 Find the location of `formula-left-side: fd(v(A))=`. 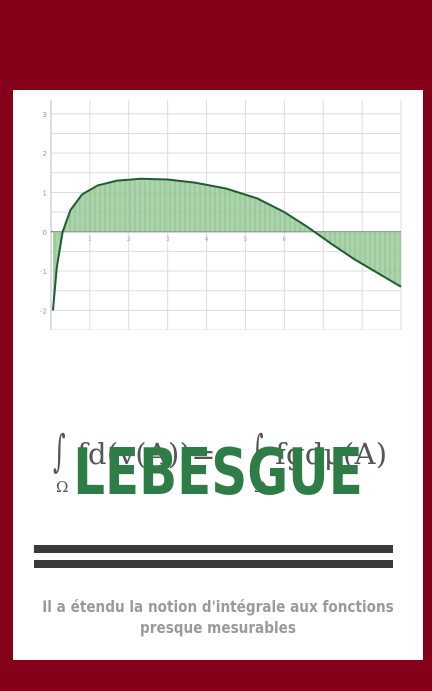

formula-left-side: fd(v(A))= is located at coordinates (146, 454).